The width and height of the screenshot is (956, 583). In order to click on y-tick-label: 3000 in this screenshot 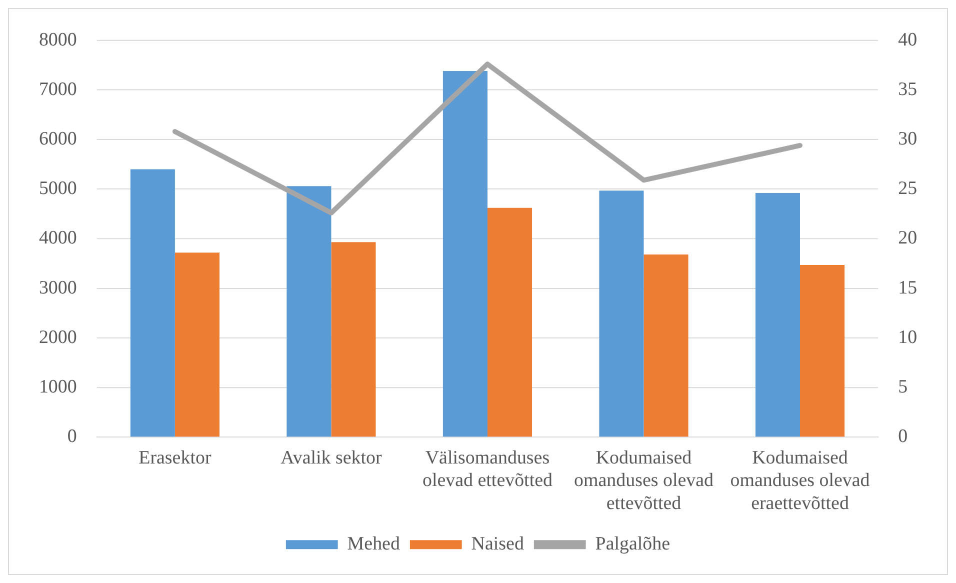, I will do `click(57, 287)`.